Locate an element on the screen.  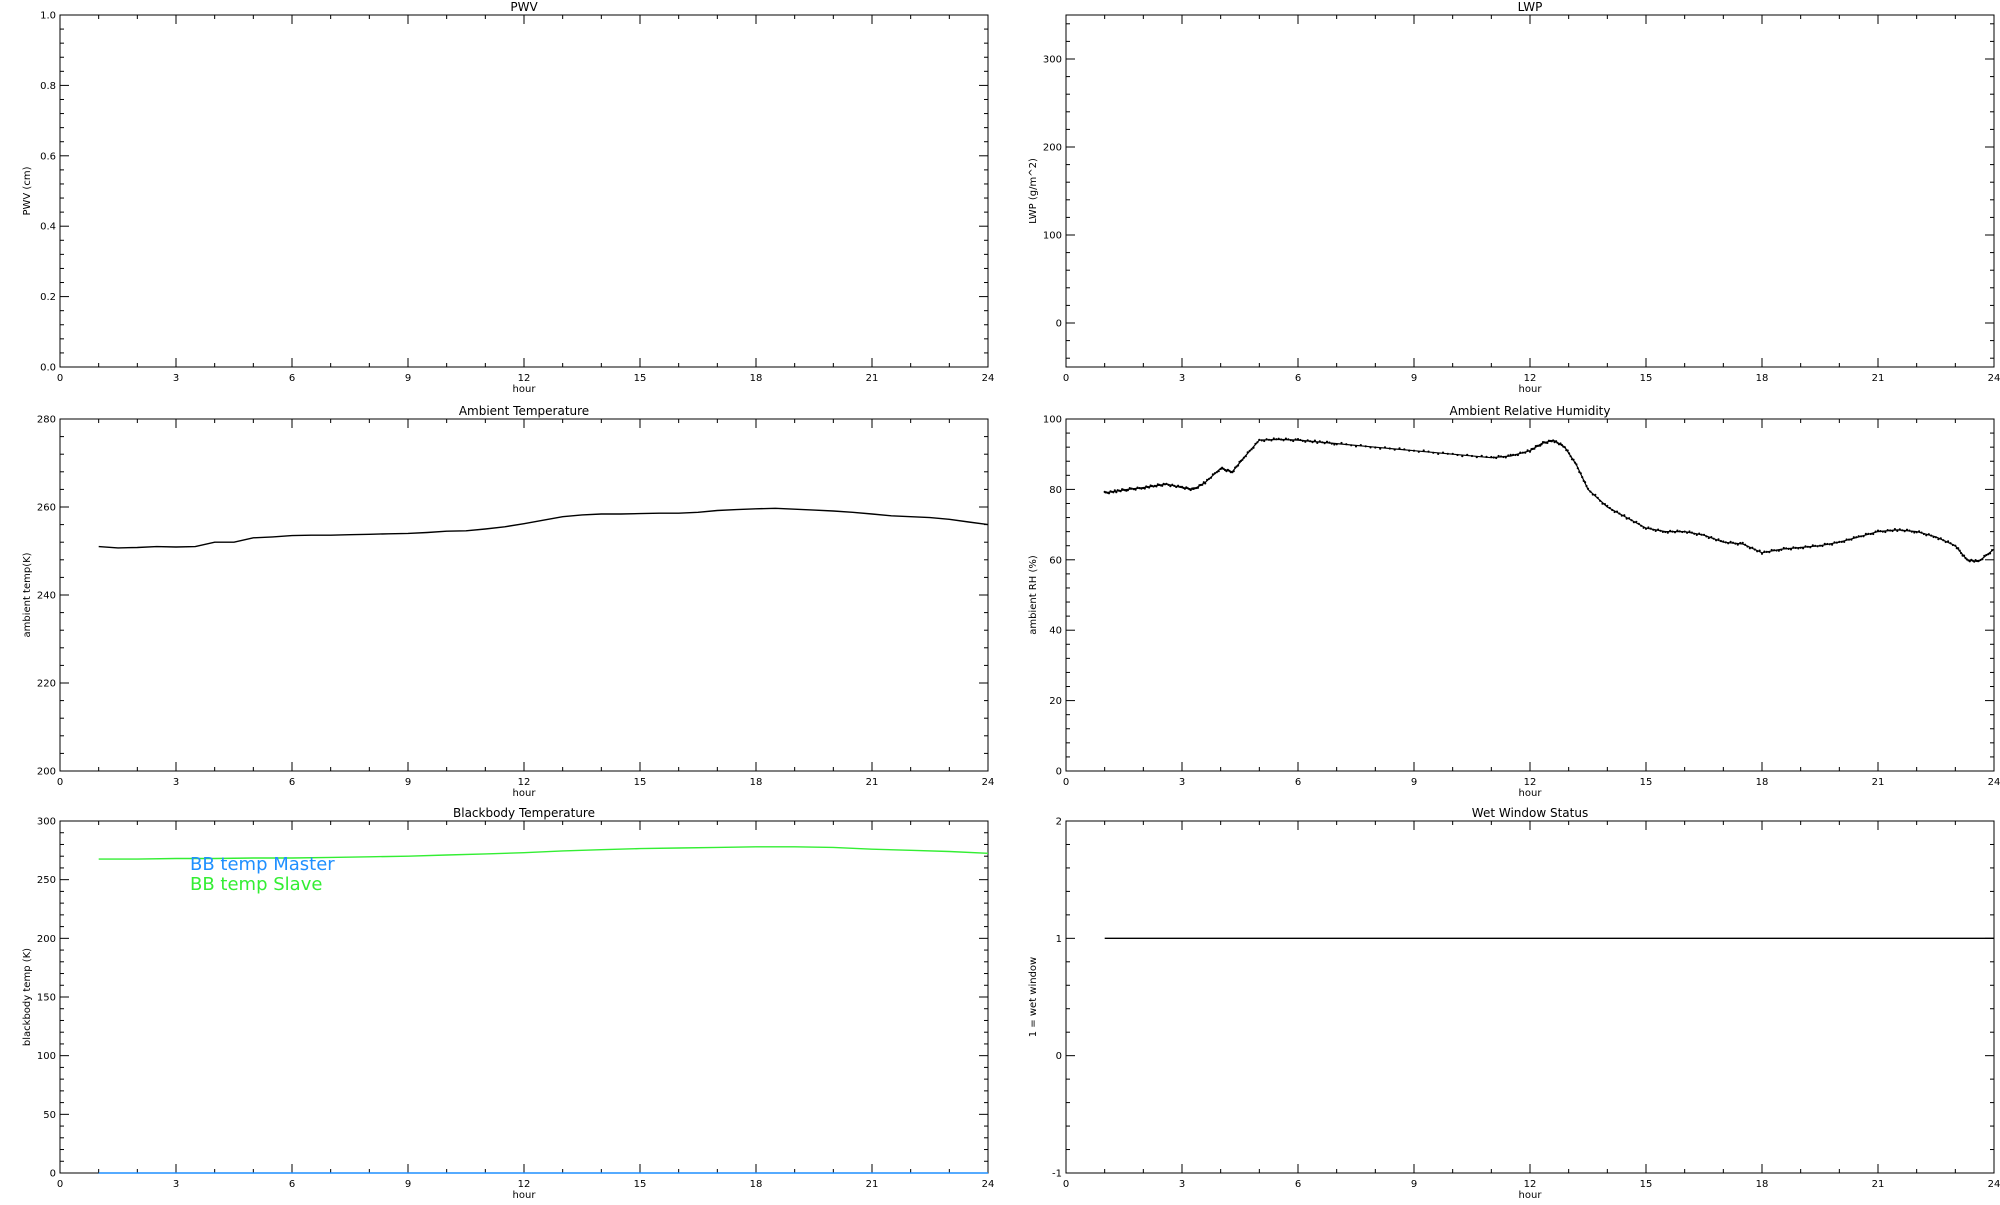
y-axis-label: ambient RH (%) is located at coordinates (1033, 595).